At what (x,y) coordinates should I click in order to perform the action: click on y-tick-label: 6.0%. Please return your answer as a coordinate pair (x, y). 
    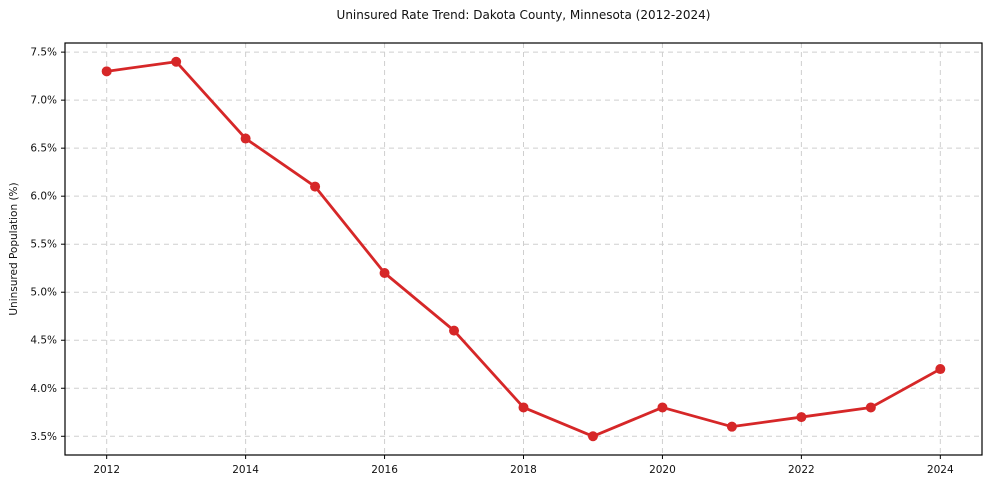
    Looking at the image, I should click on (43, 197).